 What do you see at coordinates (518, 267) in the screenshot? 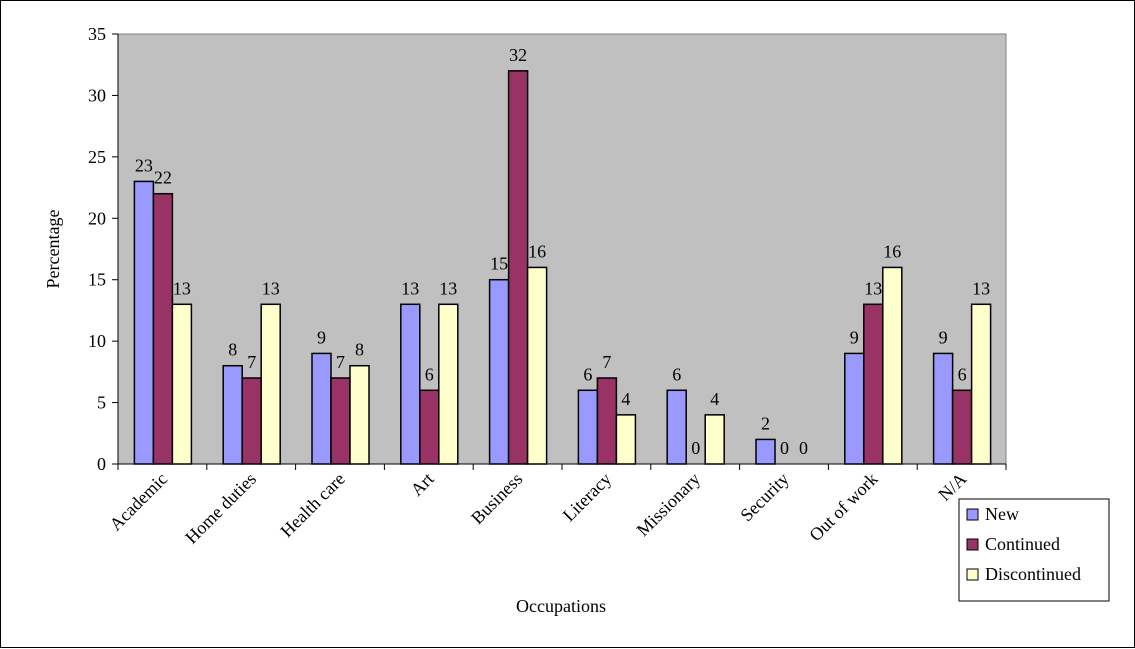
I see `bar-continued-business` at bounding box center [518, 267].